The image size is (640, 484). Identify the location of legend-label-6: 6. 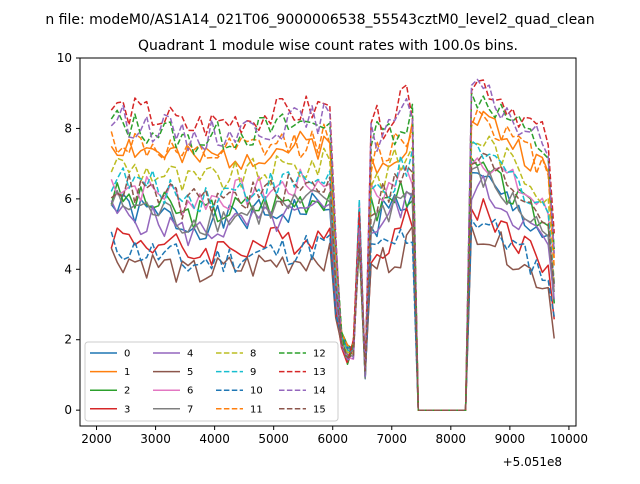
(190, 391).